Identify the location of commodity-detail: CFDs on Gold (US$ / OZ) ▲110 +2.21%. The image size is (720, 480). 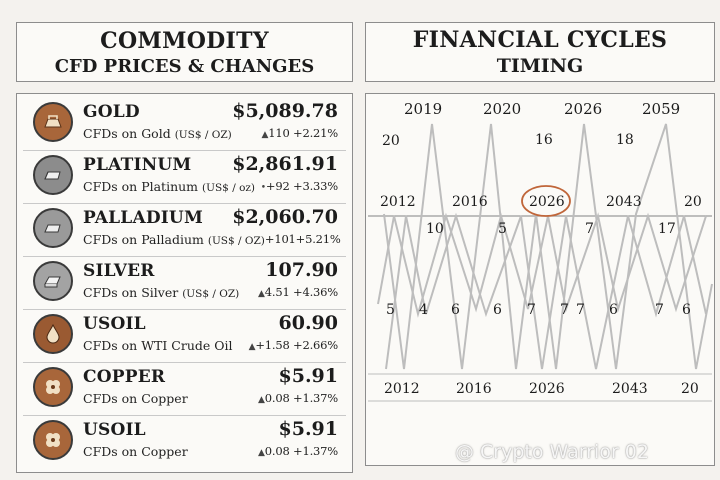
(210, 133).